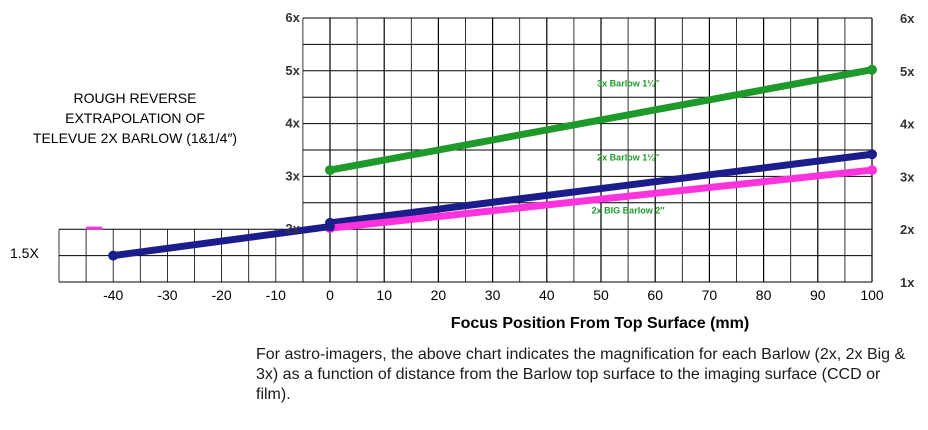  I want to click on y-tick-label-left: 5x, so click(292, 70).